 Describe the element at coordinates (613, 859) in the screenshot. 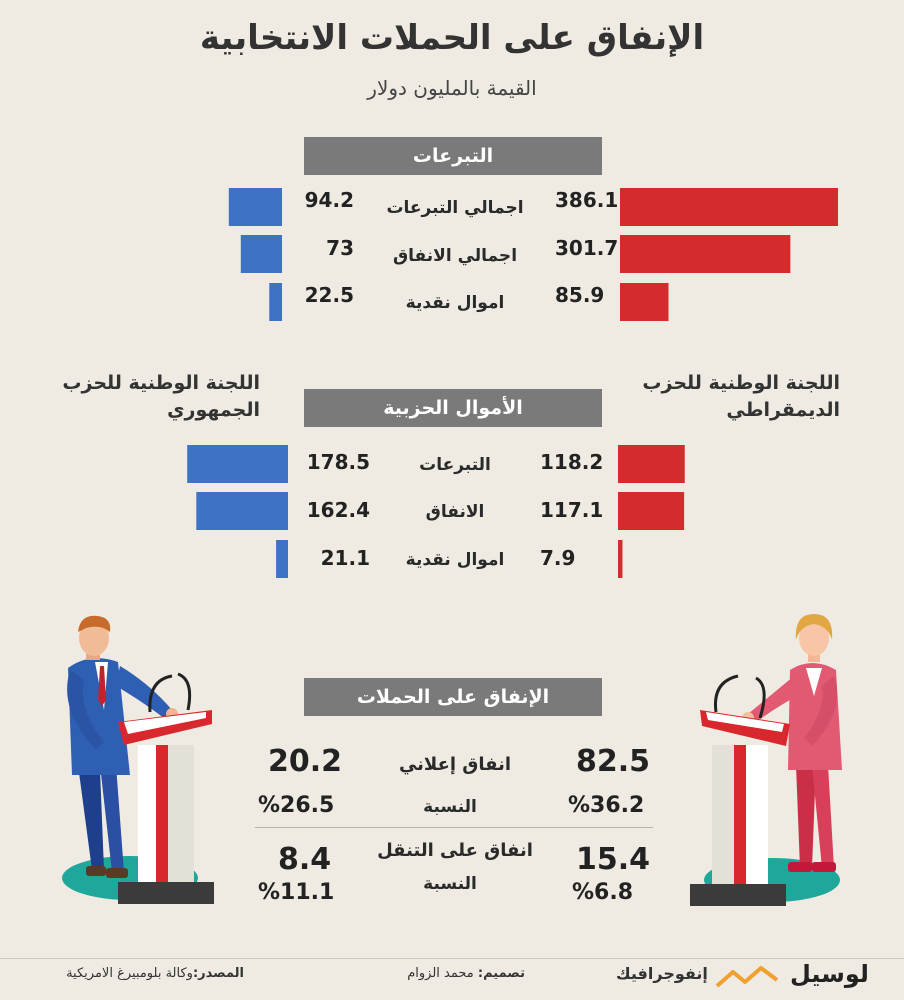

I see `dem-travel-spend: 15.4` at that location.